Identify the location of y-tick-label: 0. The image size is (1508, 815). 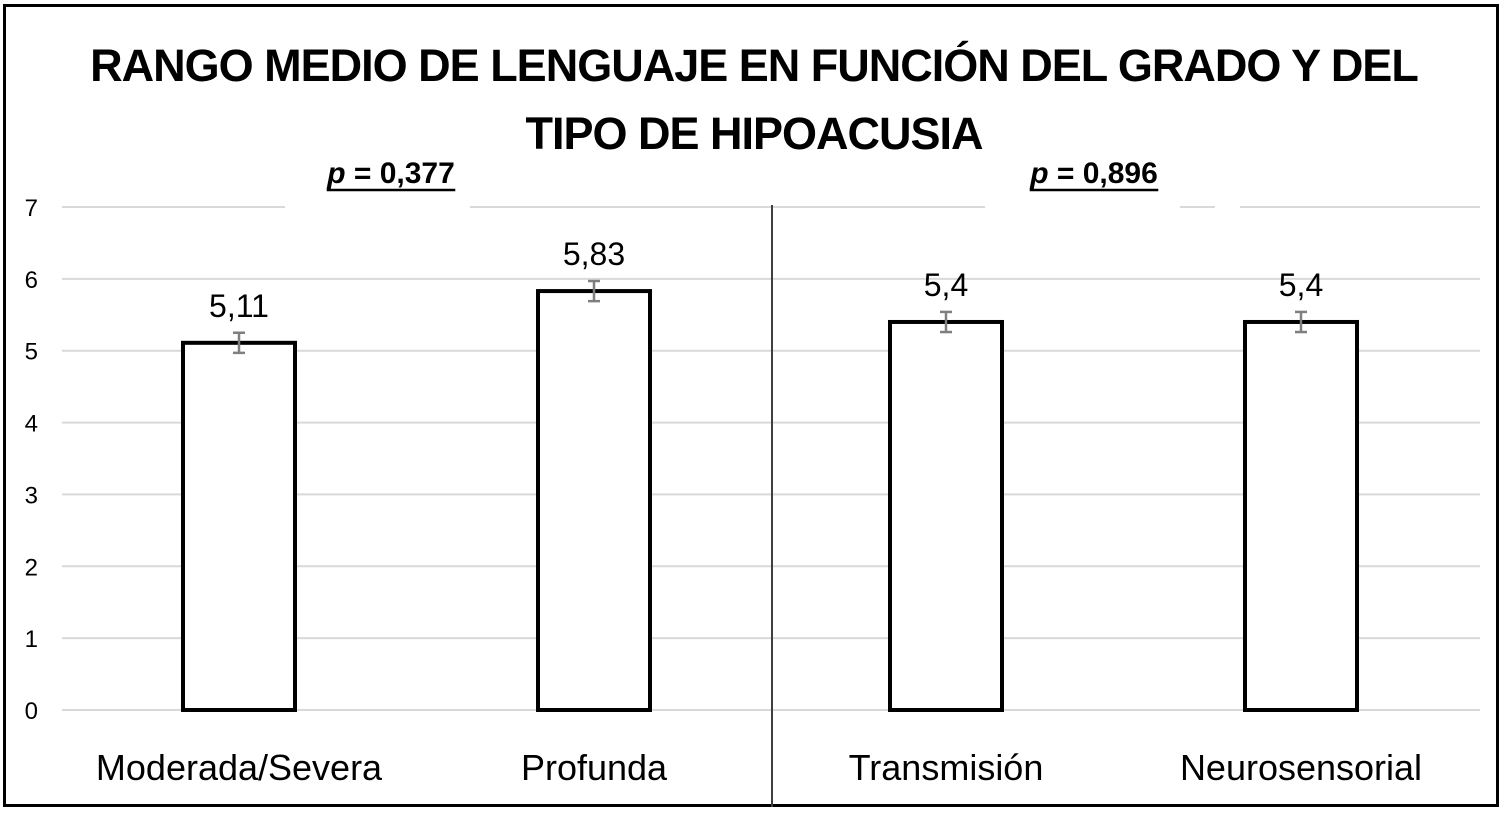
(31, 711).